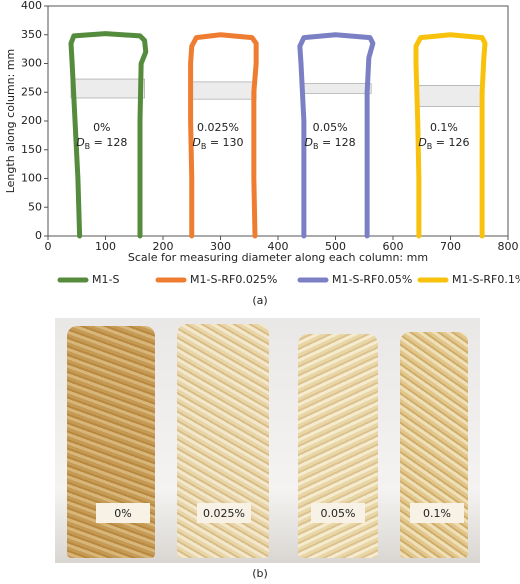 The width and height of the screenshot is (520, 584). I want to click on x-tick-label: 300, so click(220, 246).